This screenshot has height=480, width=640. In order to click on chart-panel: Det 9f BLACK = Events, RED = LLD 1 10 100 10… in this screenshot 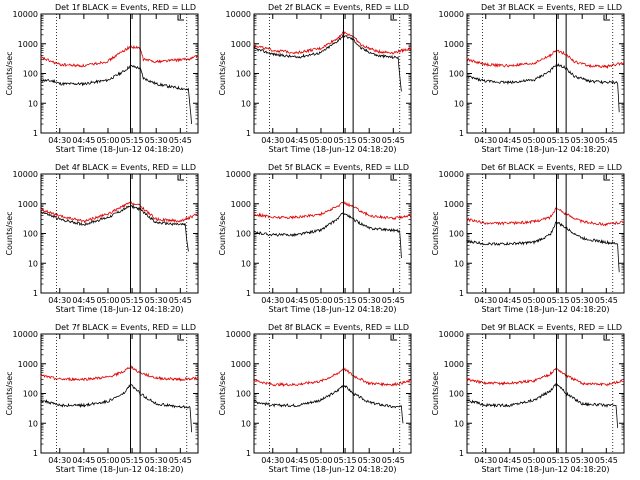, I will do `click(528, 398)`.